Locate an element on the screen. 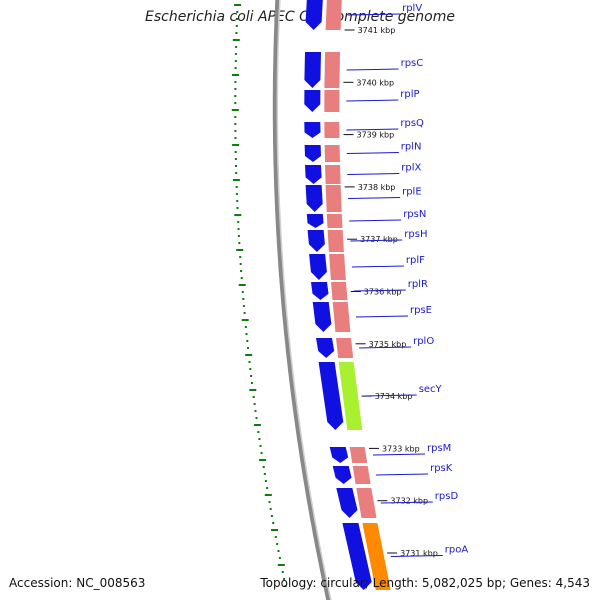  cds-arrow-rplN is located at coordinates (312, 153).